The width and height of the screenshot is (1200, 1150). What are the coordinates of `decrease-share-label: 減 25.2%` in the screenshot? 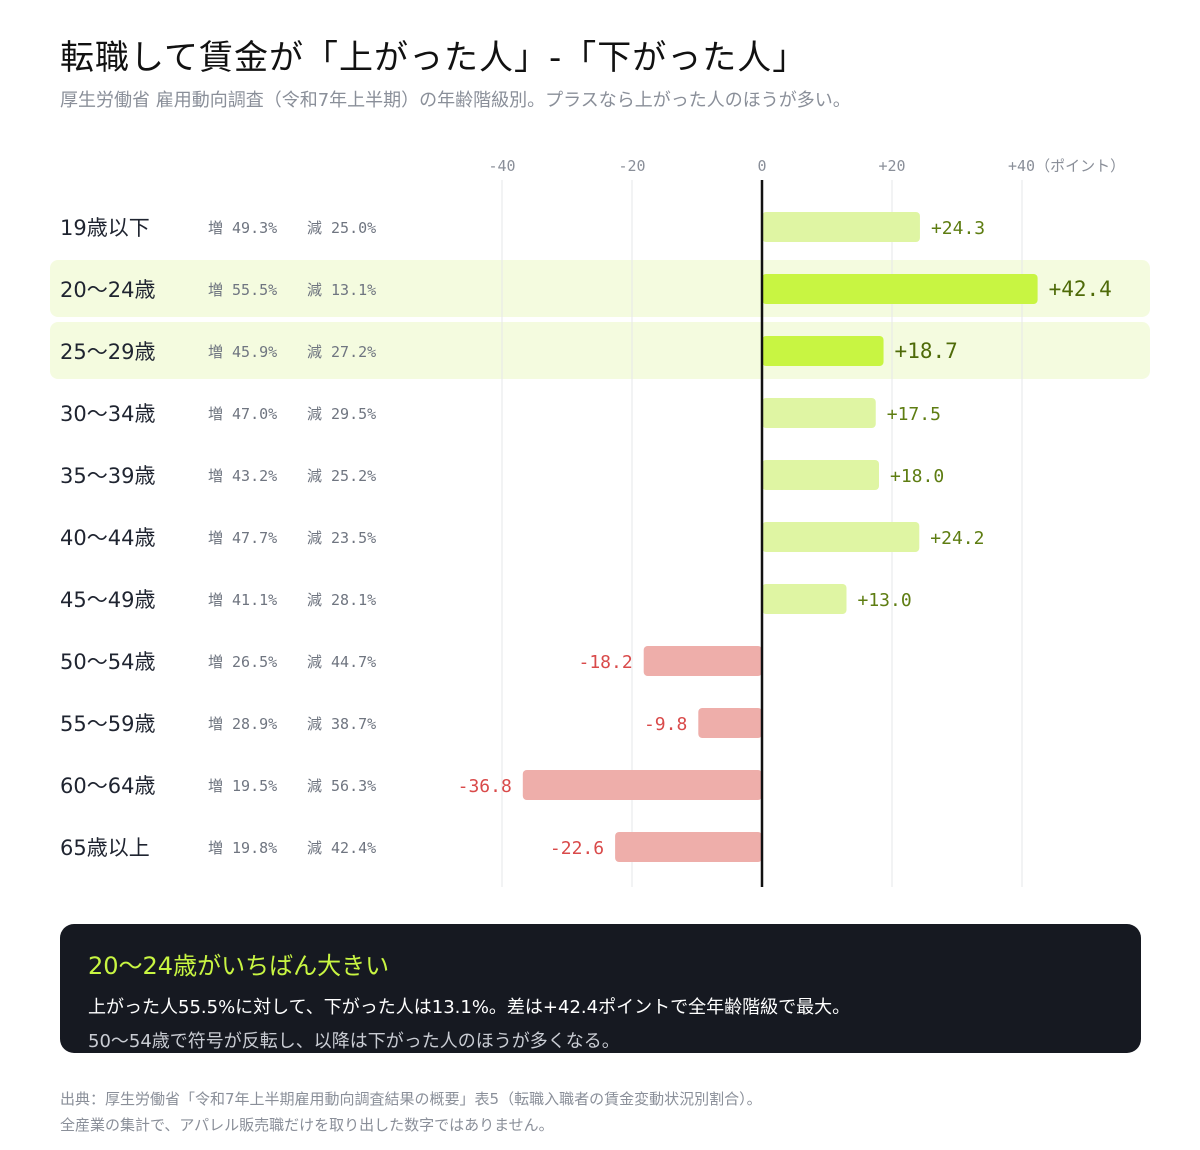 It's located at (341, 476).